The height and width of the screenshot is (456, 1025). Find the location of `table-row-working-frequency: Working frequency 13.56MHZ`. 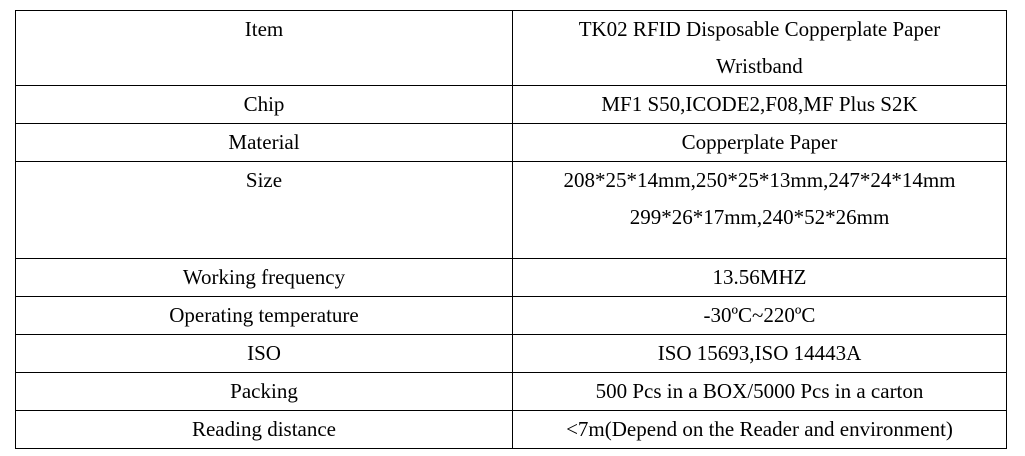

table-row-working-frequency: Working frequency 13.56MHZ is located at coordinates (511, 277).